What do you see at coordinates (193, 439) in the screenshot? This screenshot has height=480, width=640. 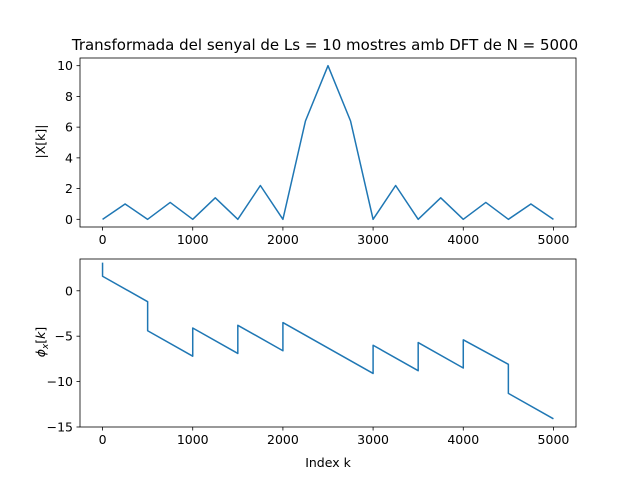 I see `phase-x-tick-label: 1000` at bounding box center [193, 439].